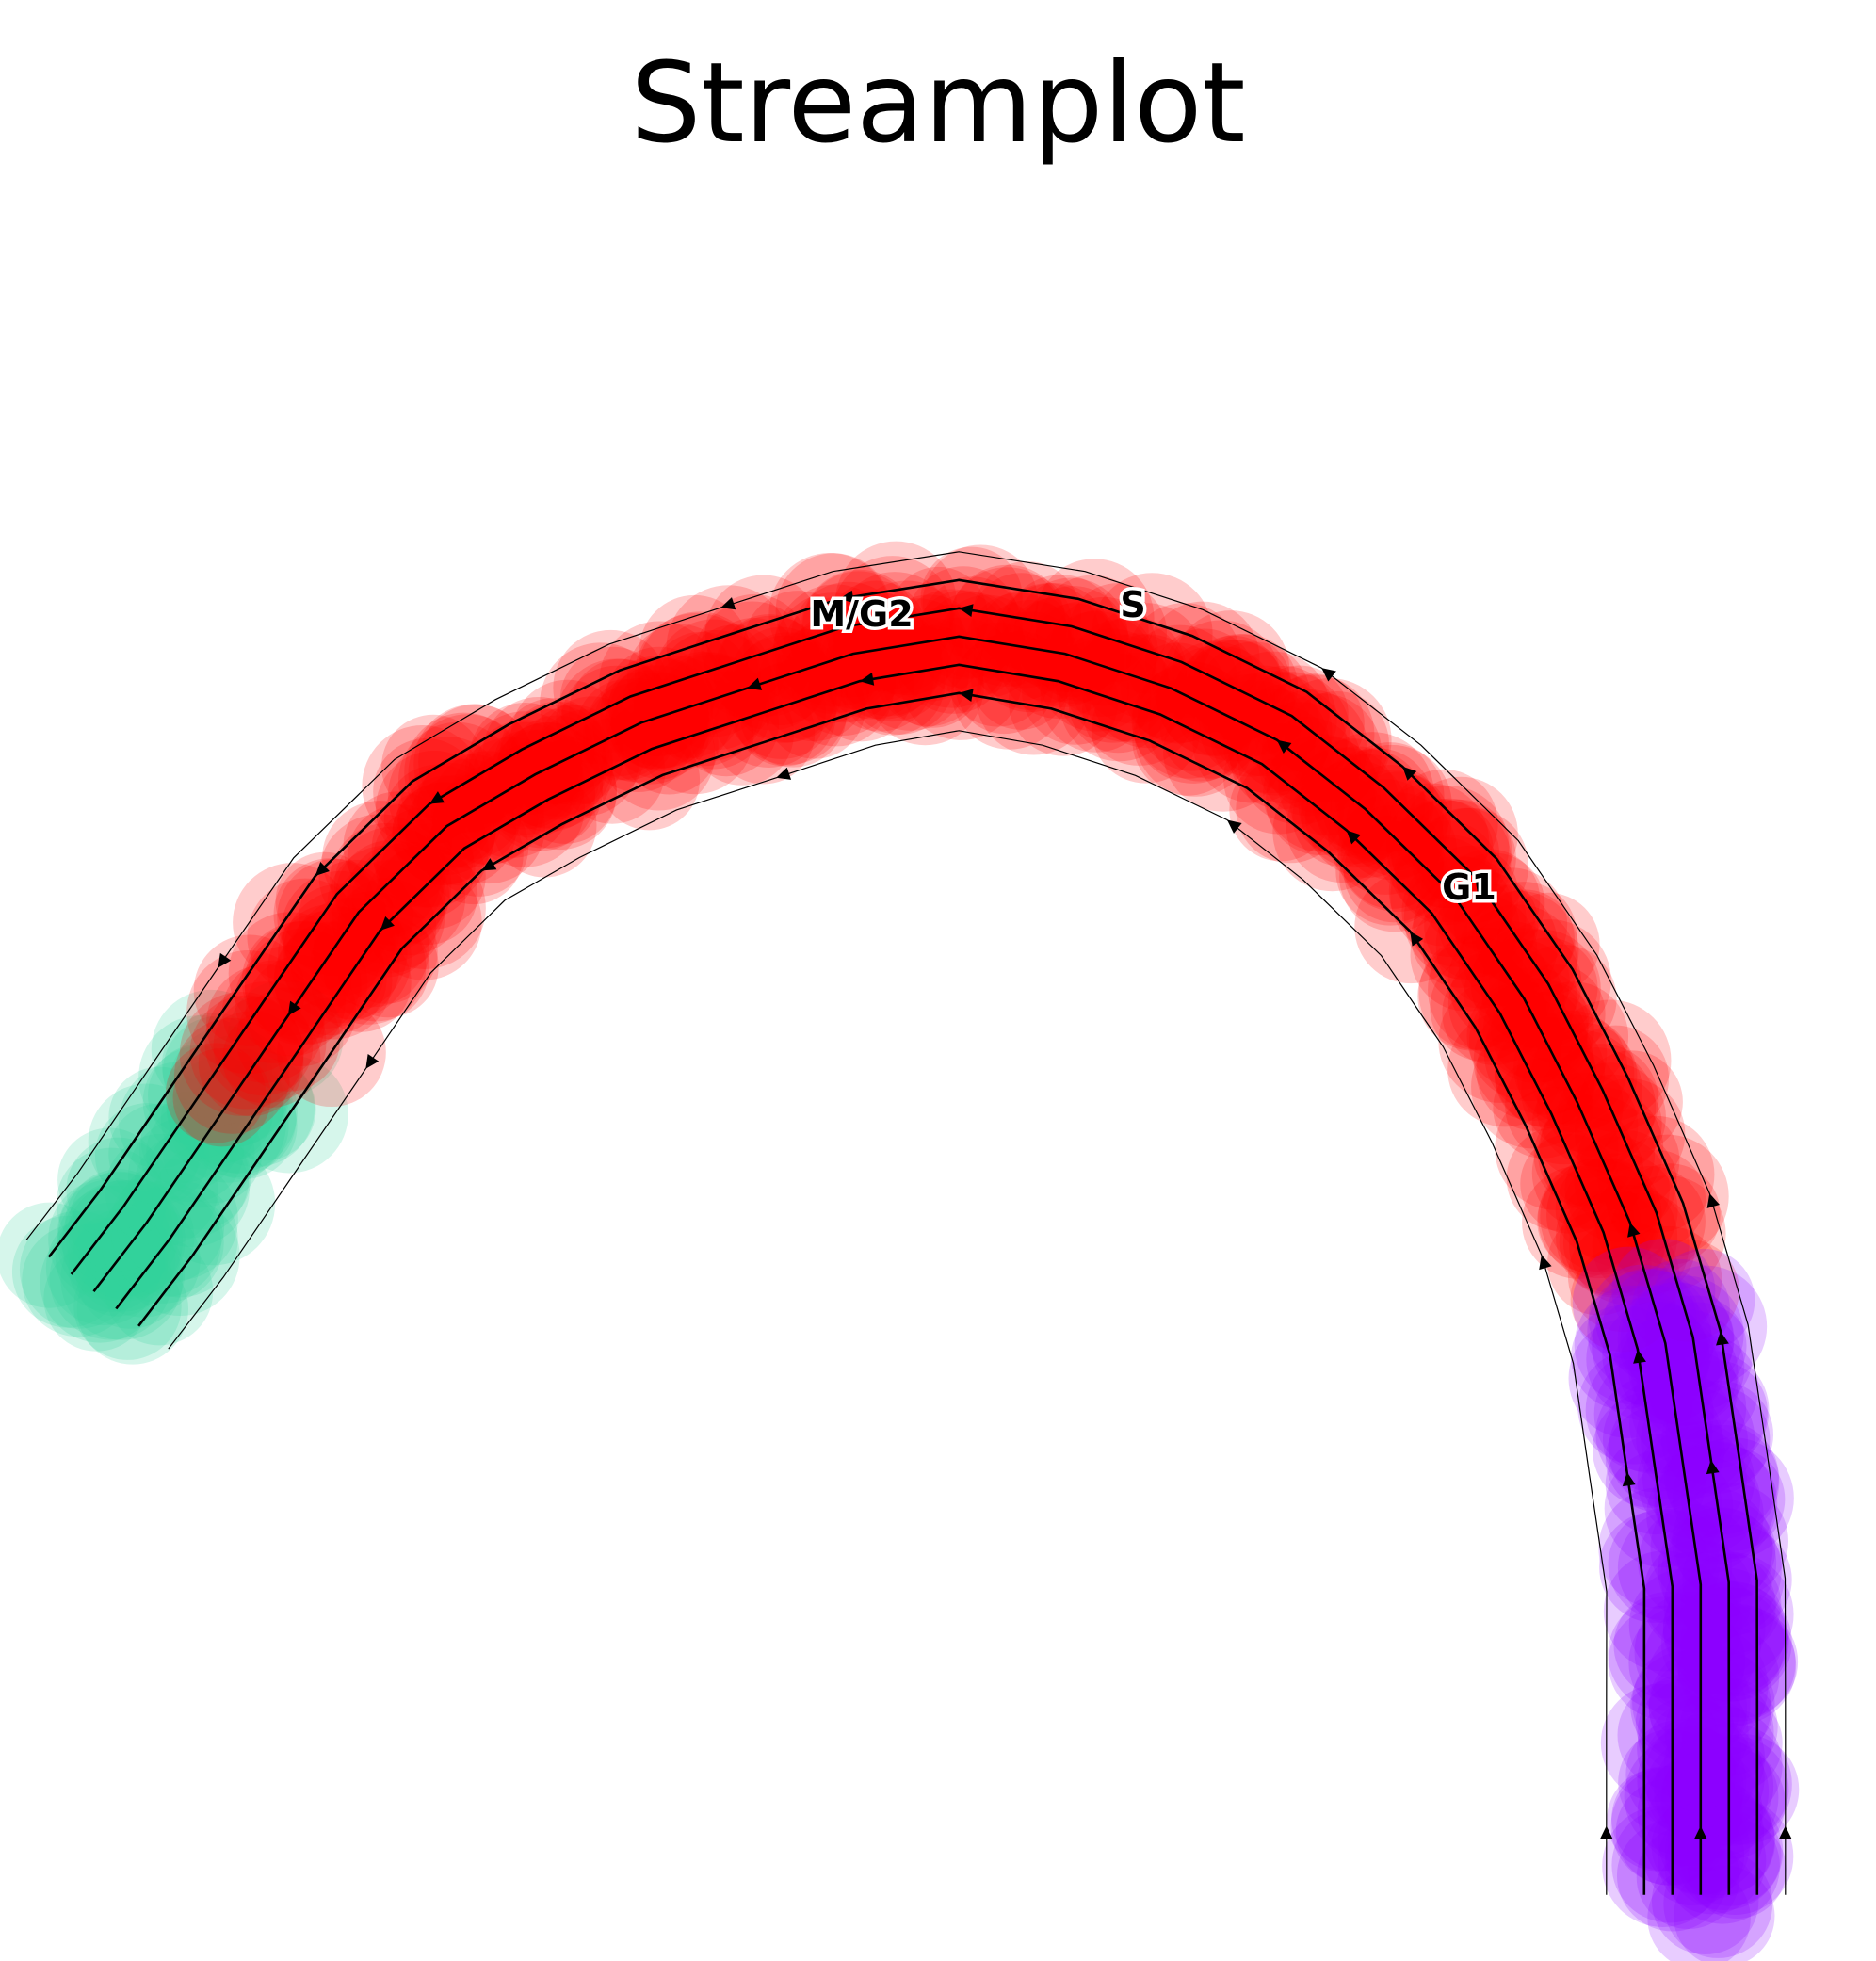 Image resolution: width=1876 pixels, height=1961 pixels. I want to click on chart-title: Streamplot, so click(938, 103).